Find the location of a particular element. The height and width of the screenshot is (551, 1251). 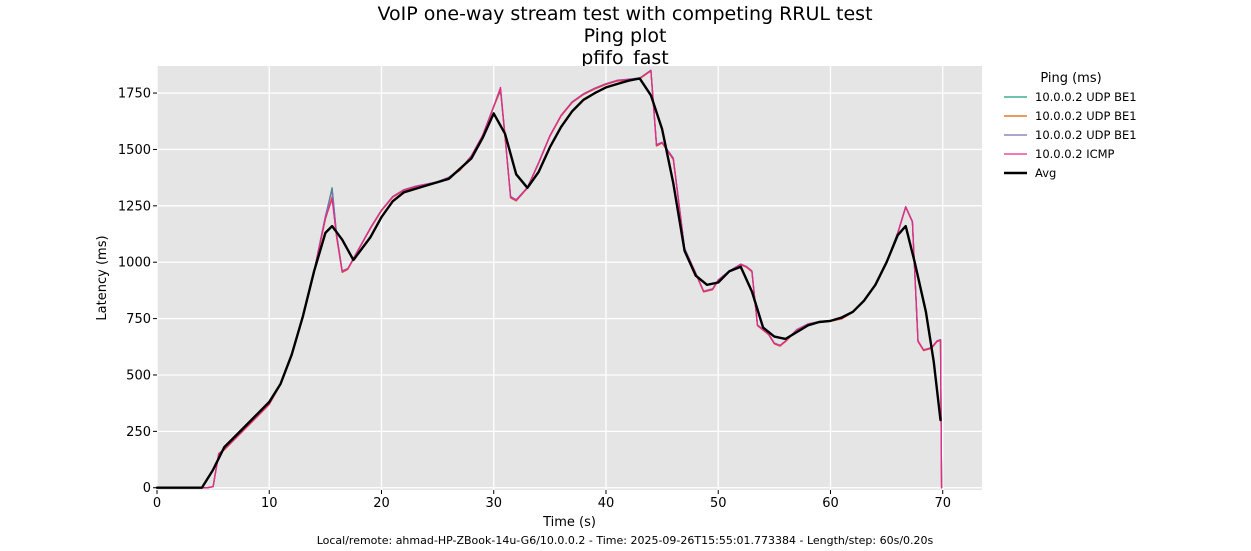

y-tick-label: 1000 is located at coordinates (134, 263).